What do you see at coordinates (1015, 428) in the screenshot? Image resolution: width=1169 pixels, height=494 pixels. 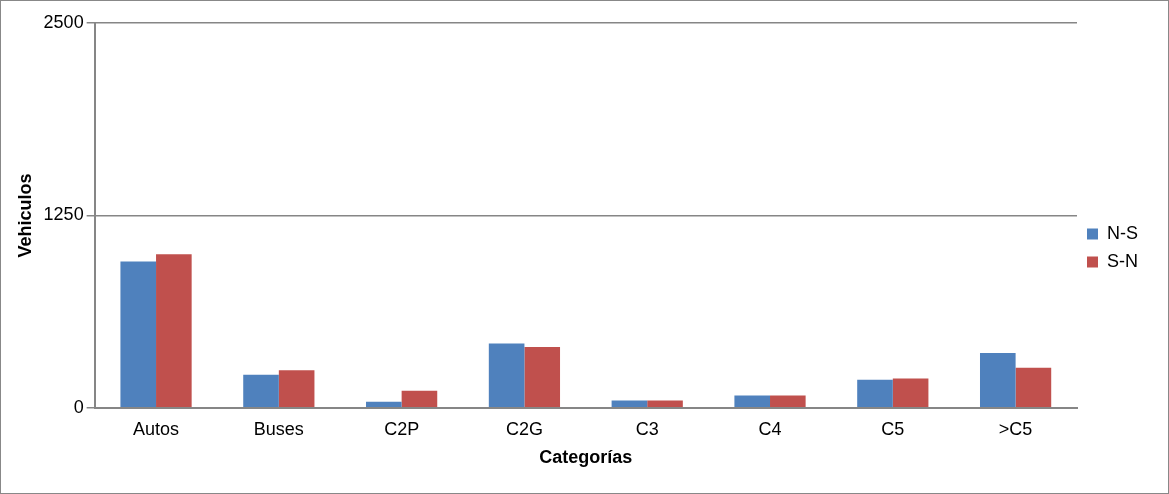 I see `x-tick-label: >C5` at bounding box center [1015, 428].